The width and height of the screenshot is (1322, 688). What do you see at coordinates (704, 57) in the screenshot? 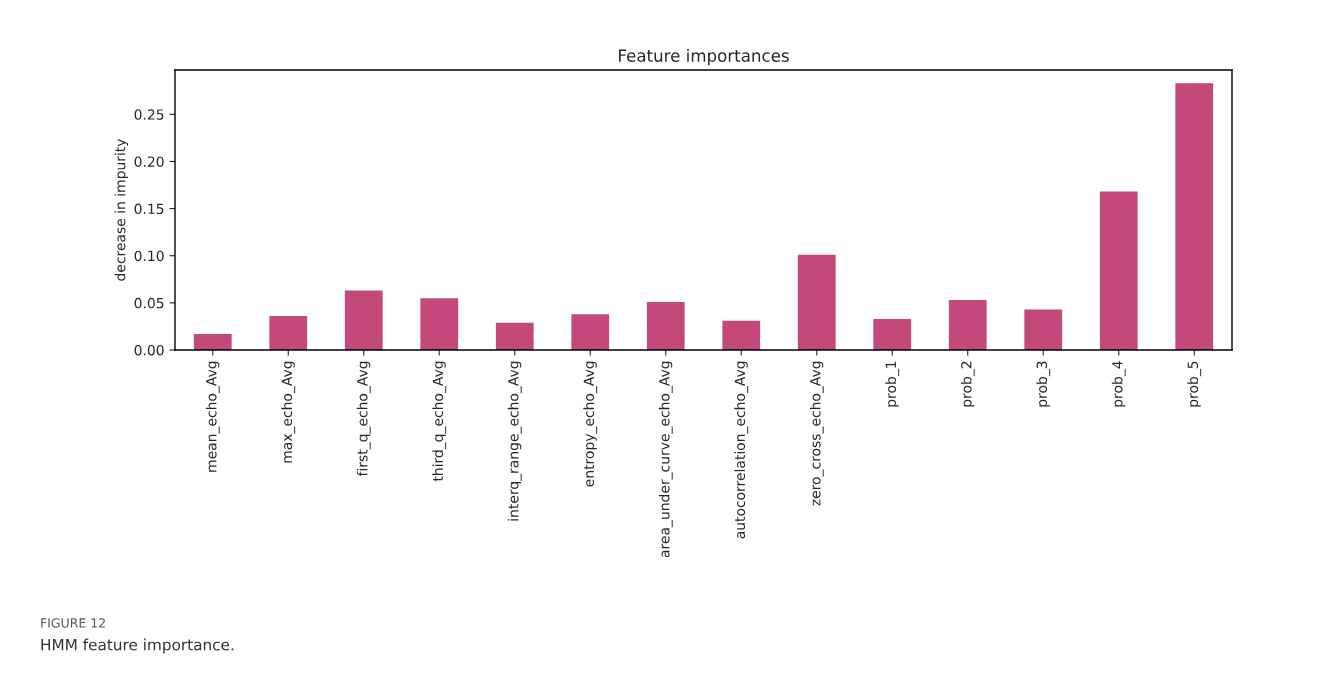
I see `chart-title: Feature importances` at bounding box center [704, 57].